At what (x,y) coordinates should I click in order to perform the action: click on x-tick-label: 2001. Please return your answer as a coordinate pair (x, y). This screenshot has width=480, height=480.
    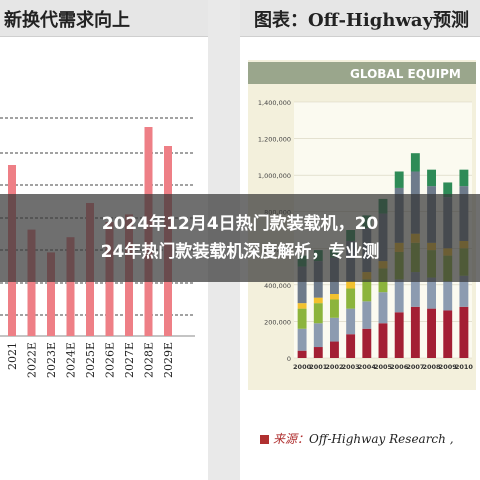
    Looking at the image, I should click on (318, 367).